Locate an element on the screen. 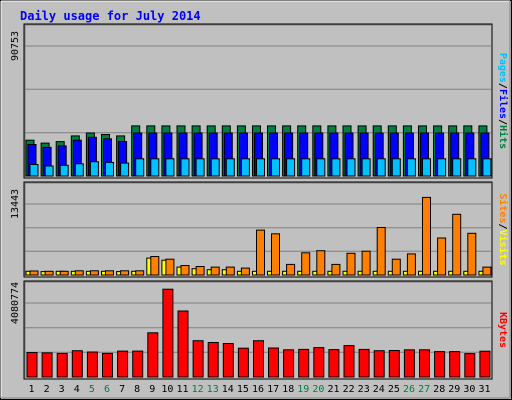  x-tick-label: 19 is located at coordinates (303, 389).